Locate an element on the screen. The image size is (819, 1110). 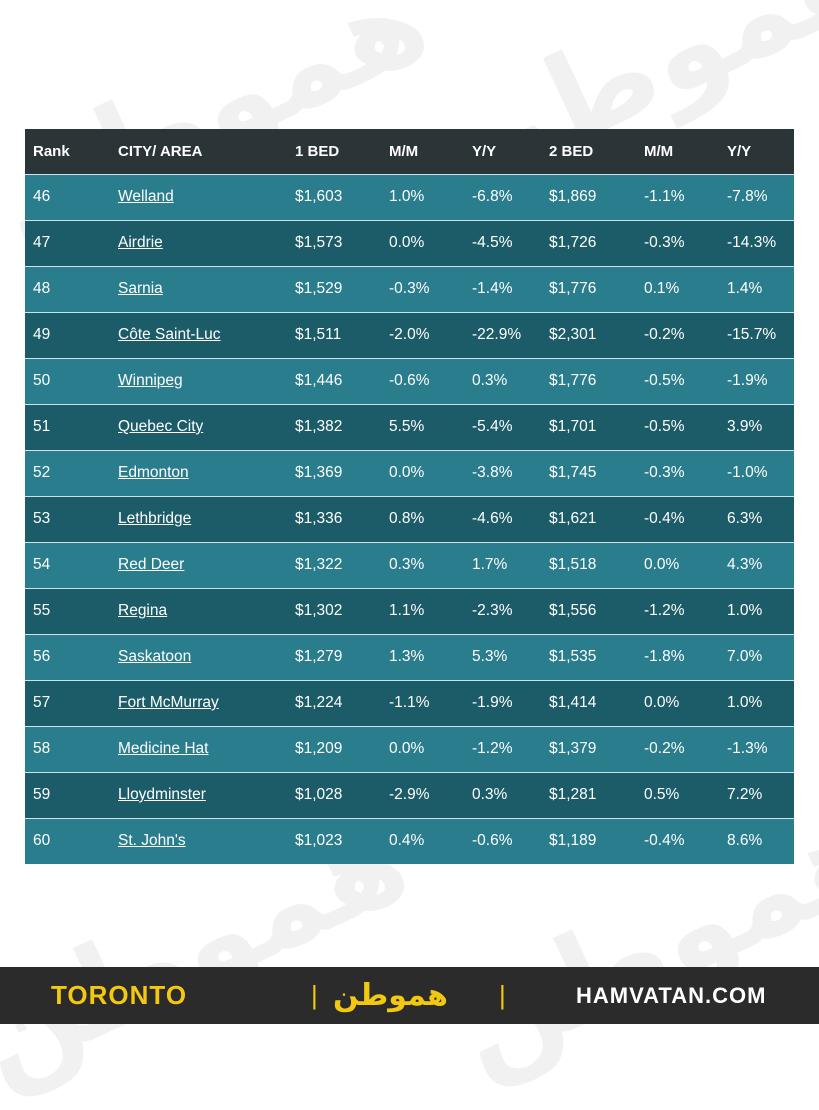
table-row: 56 Saskatoon $1,279 1.3% 5.3% $1,535 -1.8% 7.0% is located at coordinates (409, 657).